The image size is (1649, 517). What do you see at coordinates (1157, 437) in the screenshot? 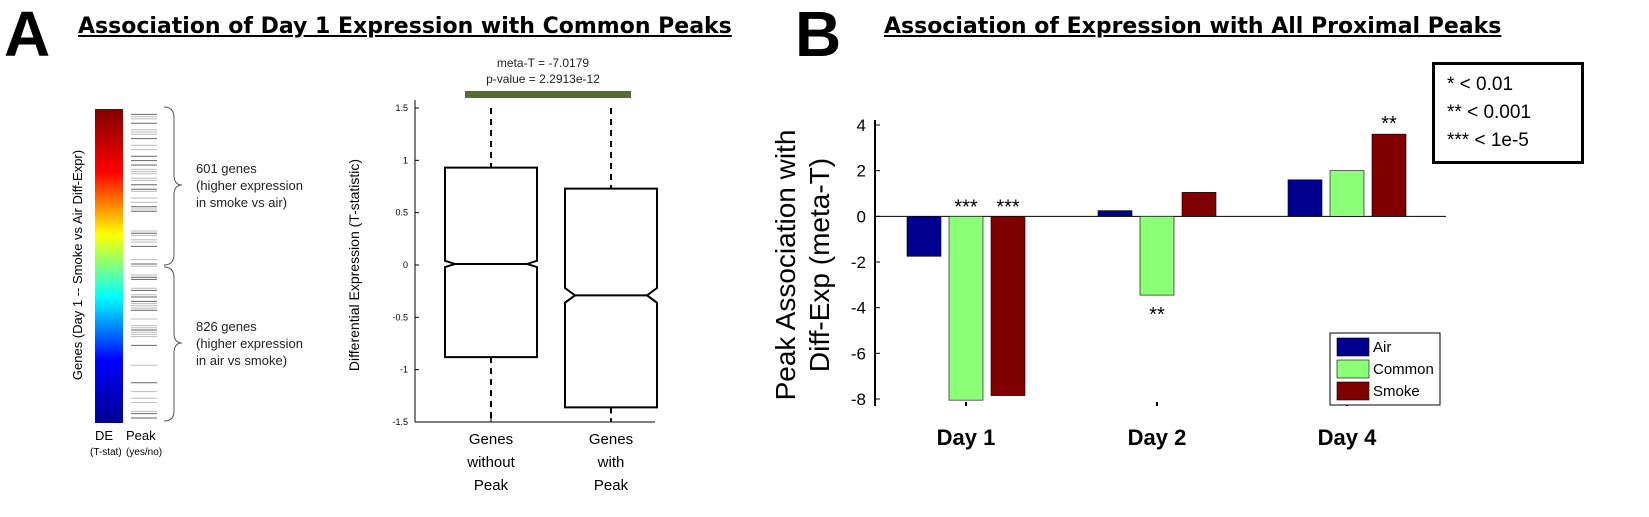
I see `bar-category-label: Day 2` at bounding box center [1157, 437].